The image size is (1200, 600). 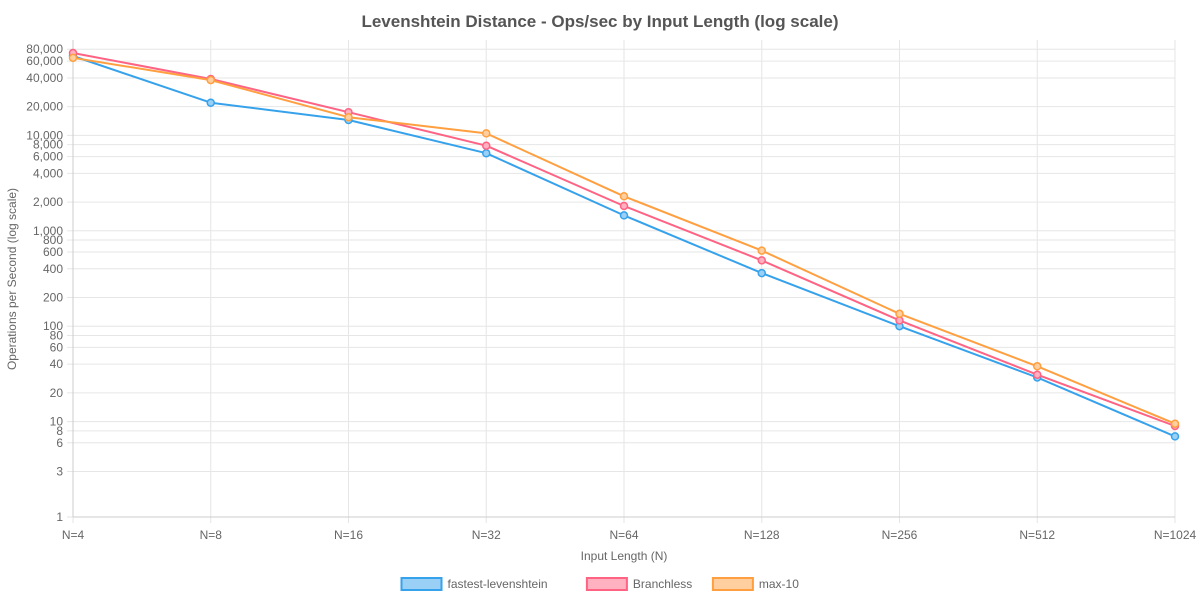 I want to click on legend-item: Branchless, so click(x=638, y=584).